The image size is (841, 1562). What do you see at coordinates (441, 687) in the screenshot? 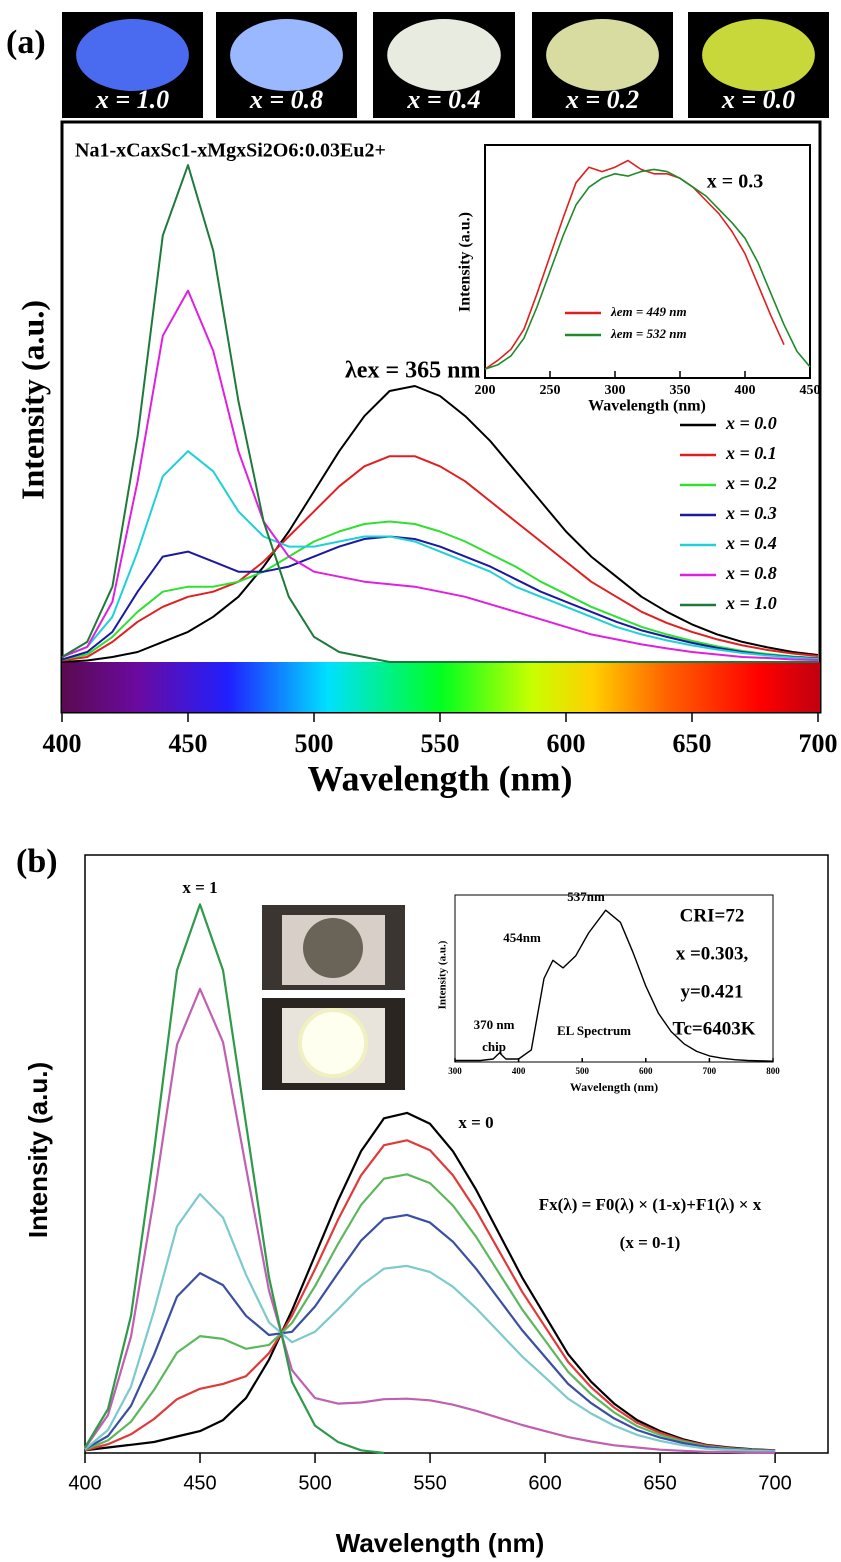
I see `color-bar` at bounding box center [441, 687].